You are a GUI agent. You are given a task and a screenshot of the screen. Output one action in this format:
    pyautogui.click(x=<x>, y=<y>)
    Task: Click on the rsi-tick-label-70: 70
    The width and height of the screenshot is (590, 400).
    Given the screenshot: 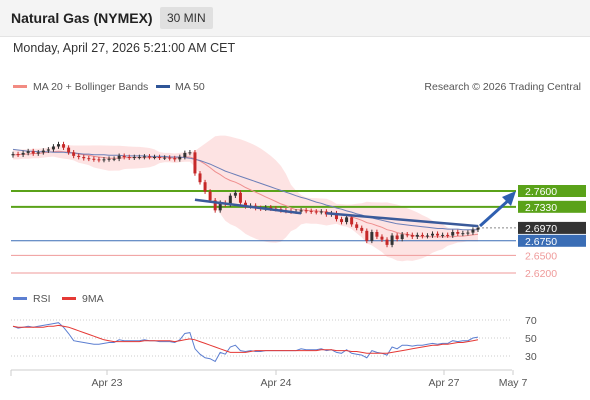 What is the action you would take?
    pyautogui.click(x=531, y=321)
    